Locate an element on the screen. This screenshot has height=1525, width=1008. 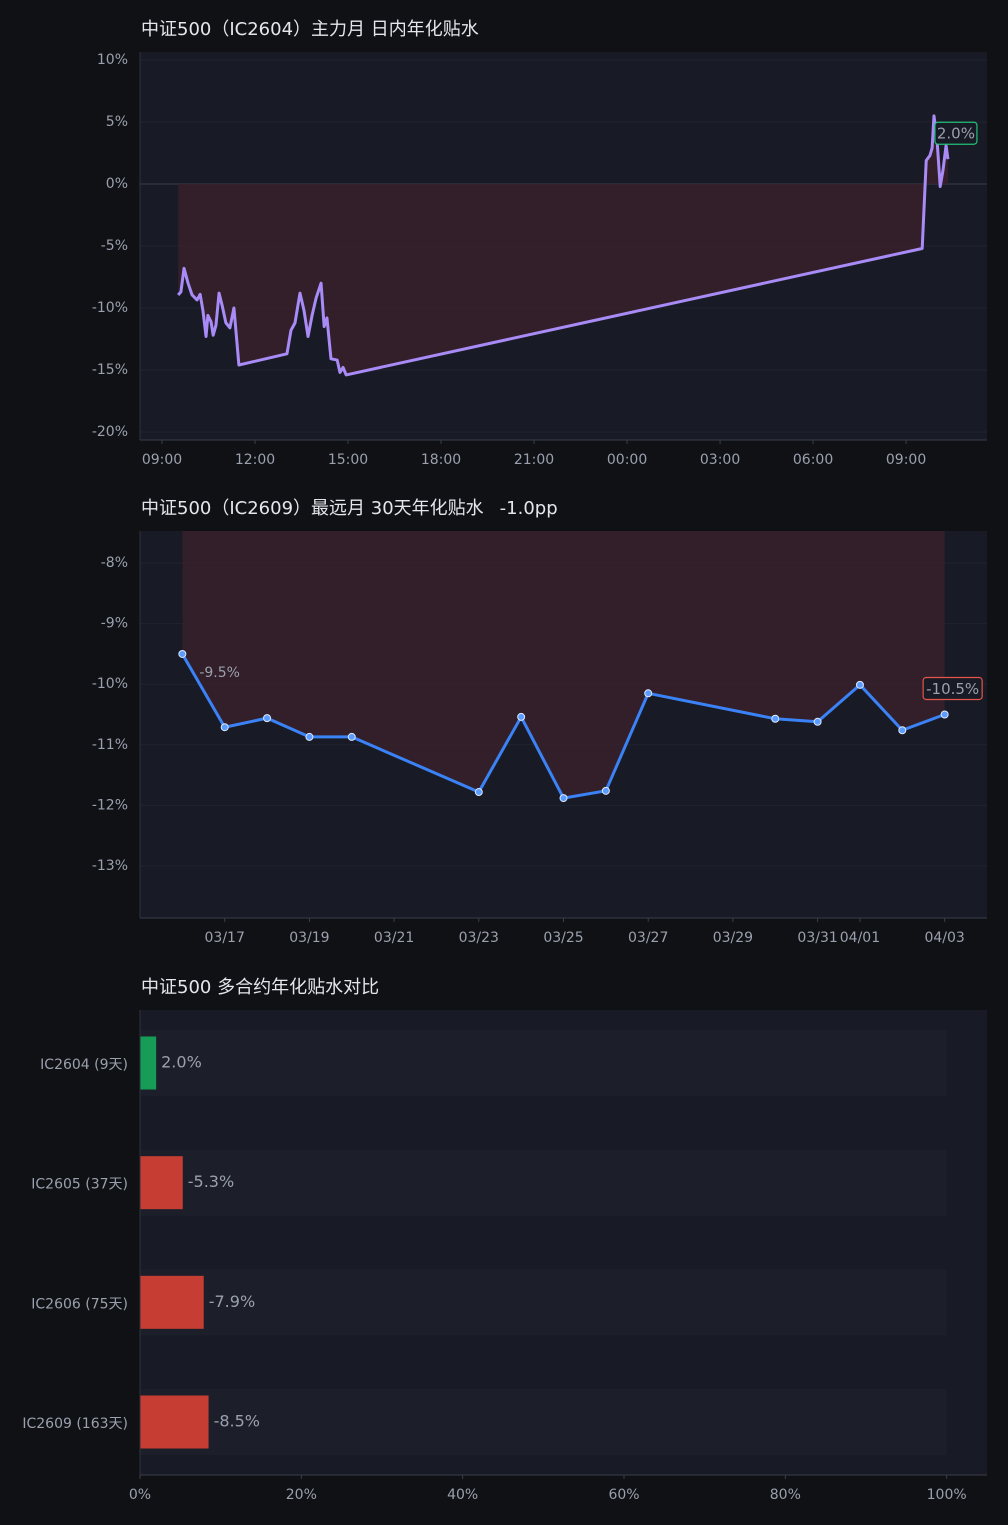
x-tick-label: 21:00 is located at coordinates (534, 460).